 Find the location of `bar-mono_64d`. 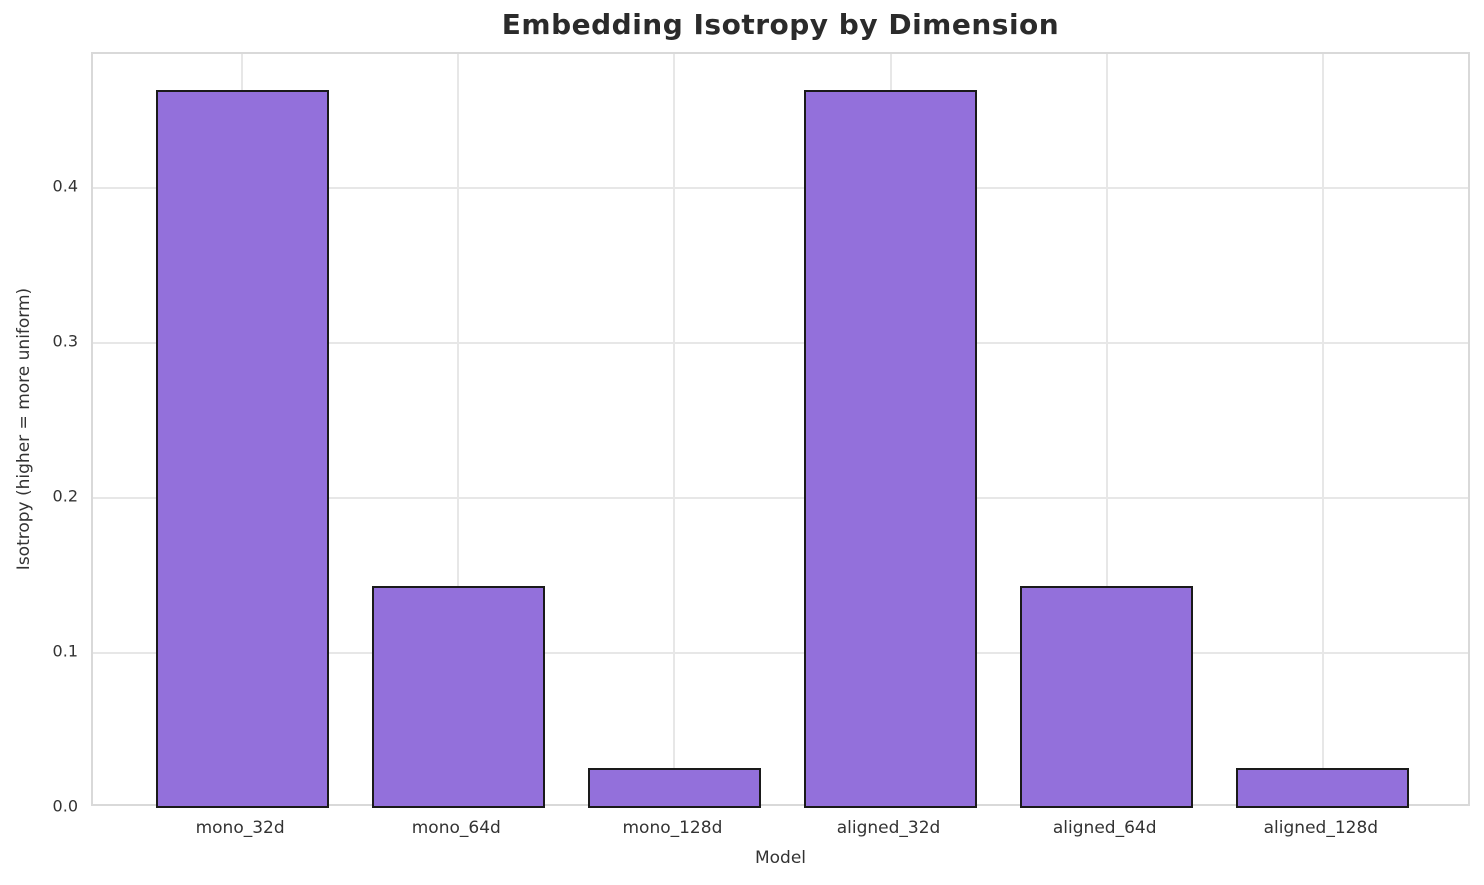

bar-mono_64d is located at coordinates (458, 697).